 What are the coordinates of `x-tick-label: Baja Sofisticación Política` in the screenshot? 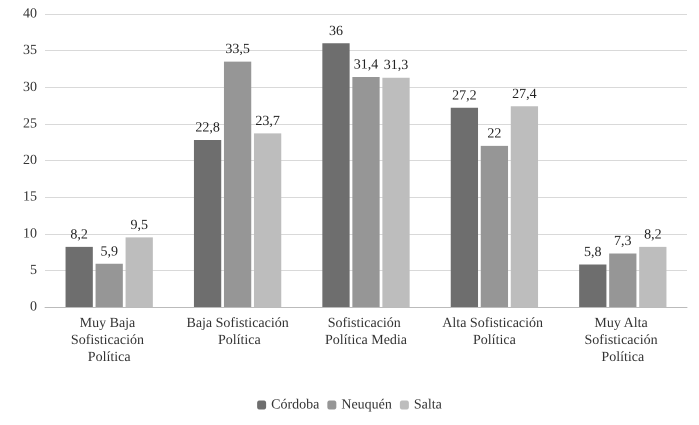 It's located at (237, 332).